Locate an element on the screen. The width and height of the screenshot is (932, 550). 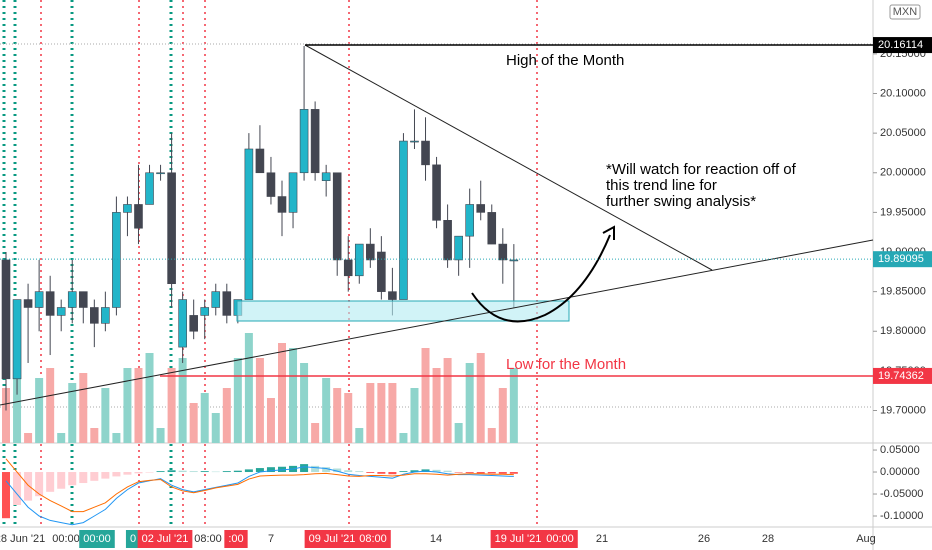
x-tick-label: :00 is located at coordinates (235, 539).